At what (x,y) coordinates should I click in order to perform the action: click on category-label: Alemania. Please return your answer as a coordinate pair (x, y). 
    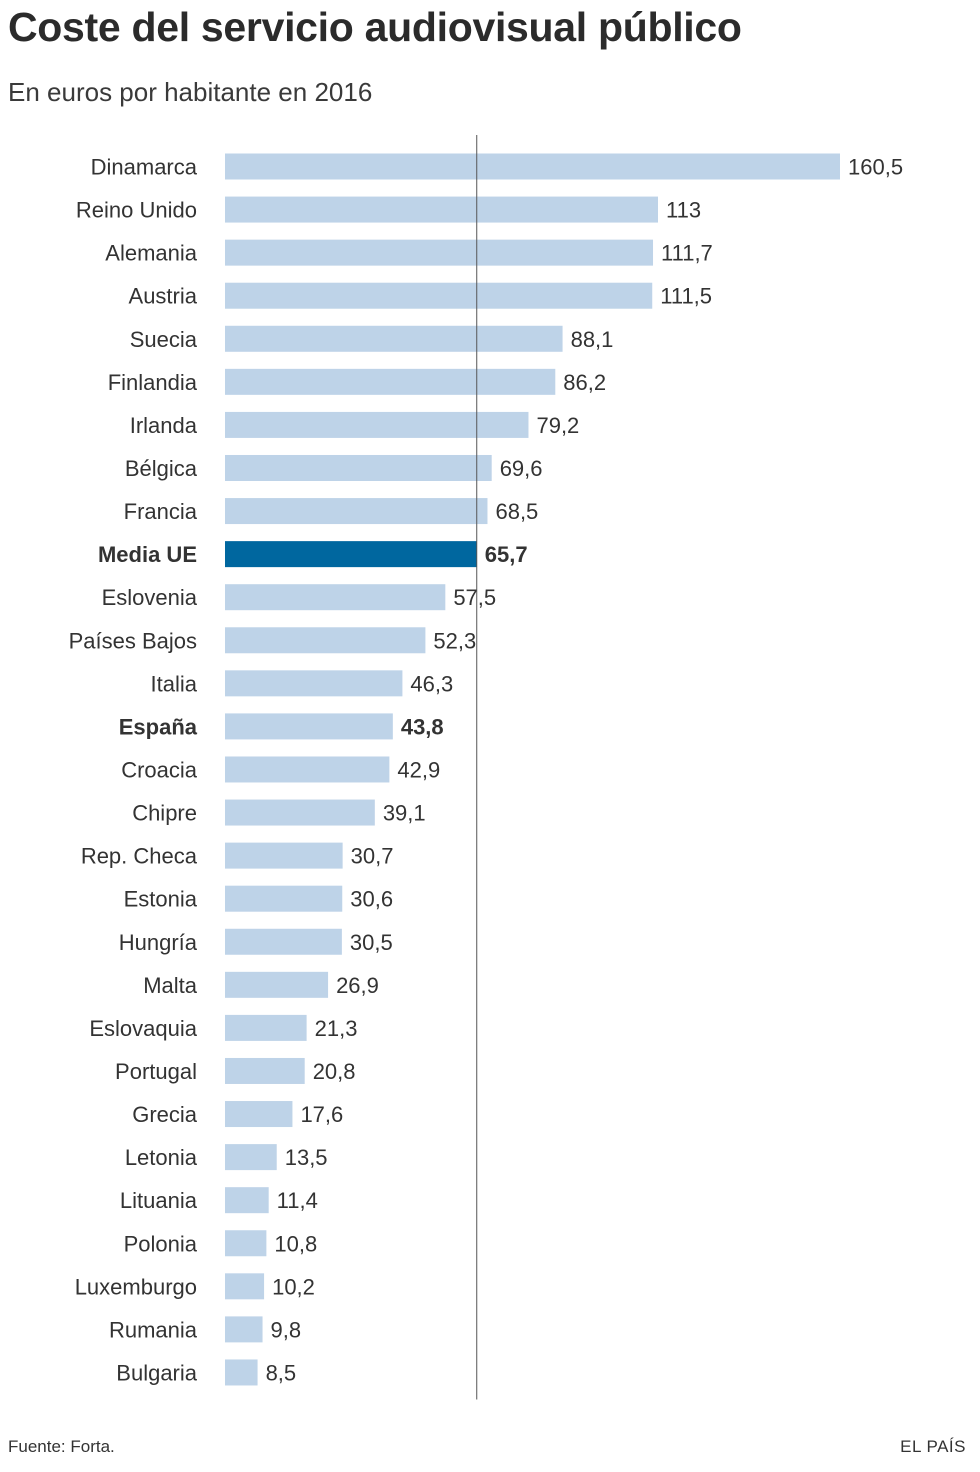
    Looking at the image, I should click on (151, 253).